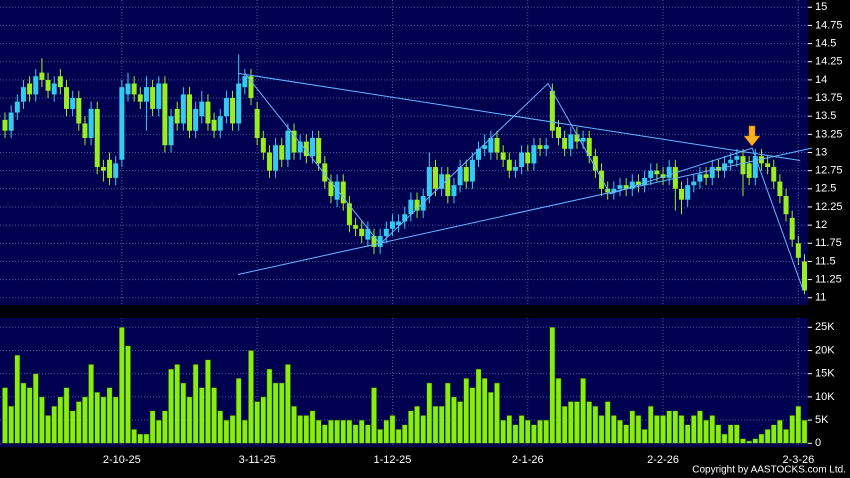 The height and width of the screenshot is (478, 850). Describe the element at coordinates (829, 207) in the screenshot. I see `y-tick-label: 12.25` at that location.